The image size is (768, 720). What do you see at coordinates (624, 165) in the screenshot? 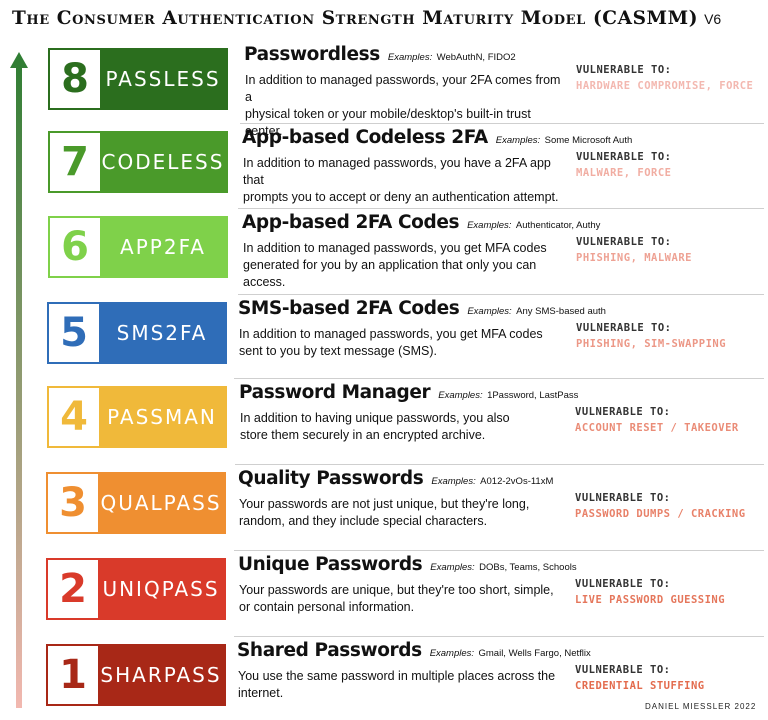
I see `vulnerability-block: VULNERABLE TO: MALWARE, FORCE` at bounding box center [624, 165].